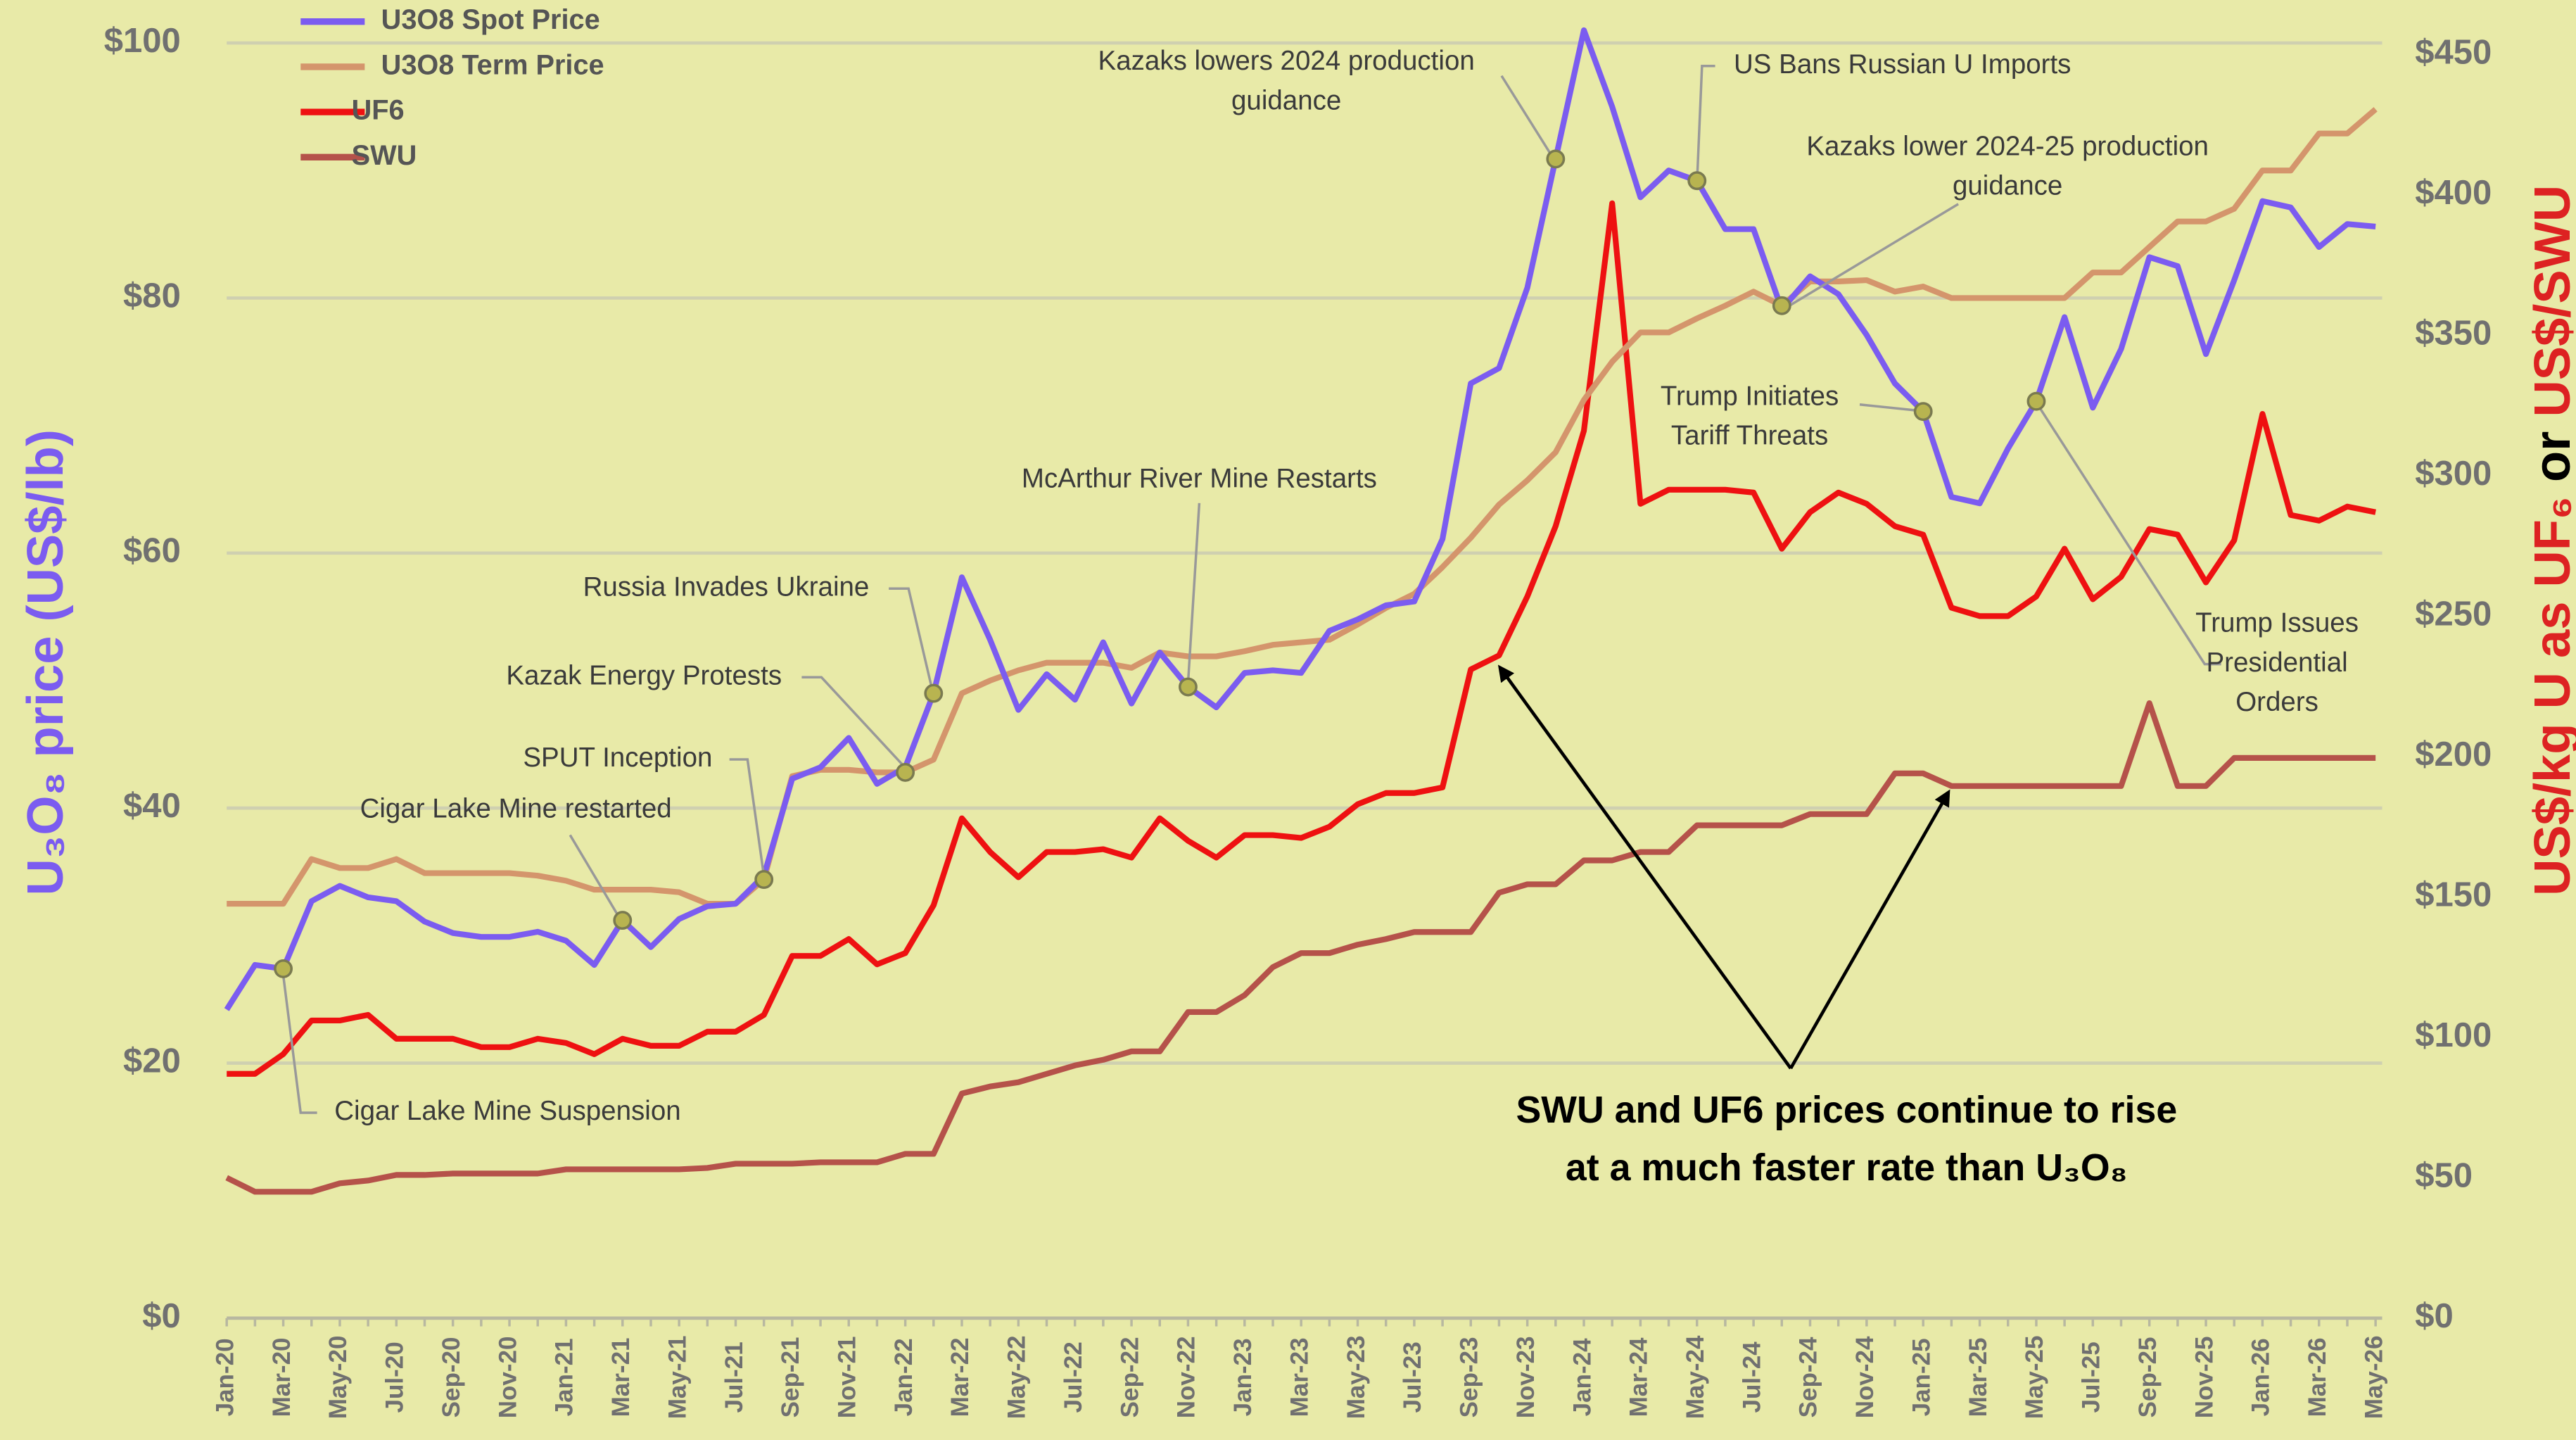 The width and height of the screenshot is (2576, 1440). I want to click on x-tick-label: Jan-23, so click(1243, 1377).